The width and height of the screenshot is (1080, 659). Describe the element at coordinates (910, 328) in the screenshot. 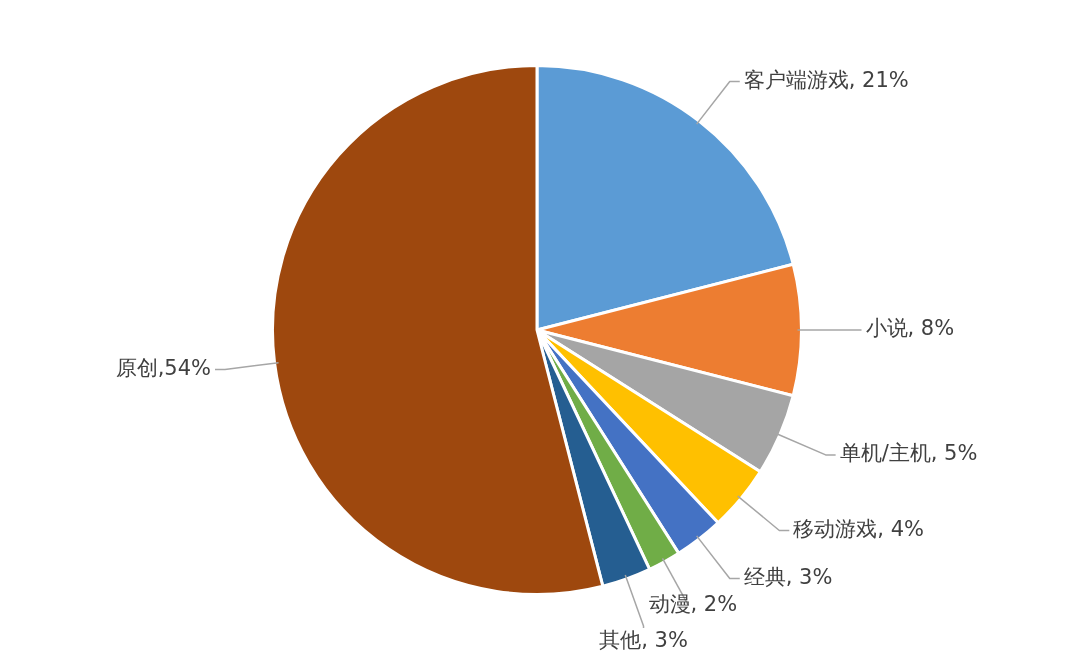

I see `slice-label: 小说, 8%` at that location.